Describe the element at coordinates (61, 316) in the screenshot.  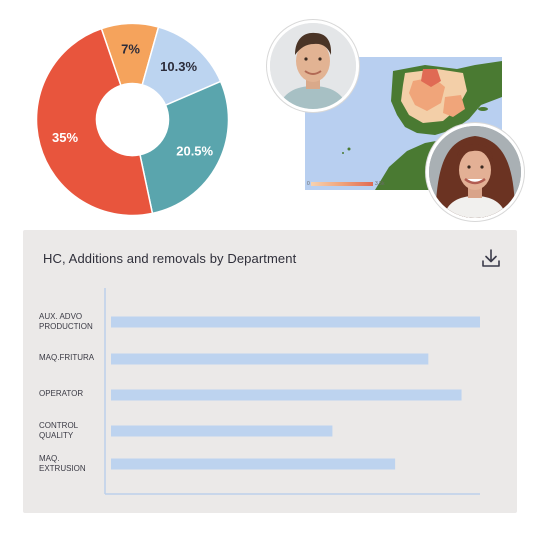
I see `category-label-line: AUX. ADVO` at that location.